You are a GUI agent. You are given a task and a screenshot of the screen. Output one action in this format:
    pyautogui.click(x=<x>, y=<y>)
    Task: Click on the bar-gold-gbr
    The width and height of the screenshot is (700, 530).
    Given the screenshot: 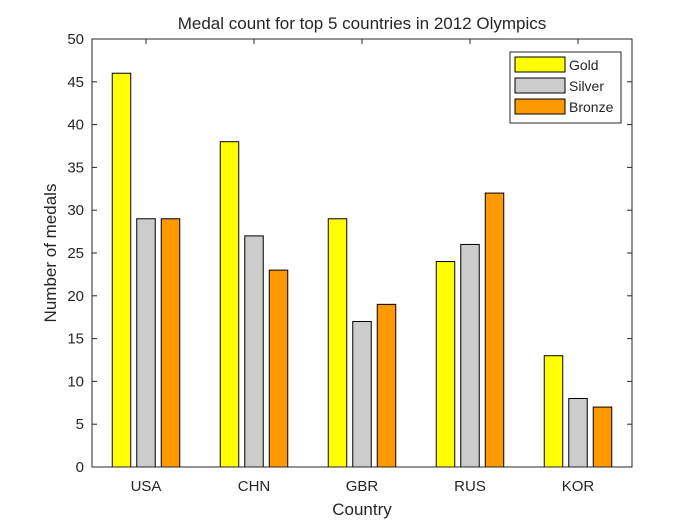 What is the action you would take?
    pyautogui.click(x=337, y=343)
    